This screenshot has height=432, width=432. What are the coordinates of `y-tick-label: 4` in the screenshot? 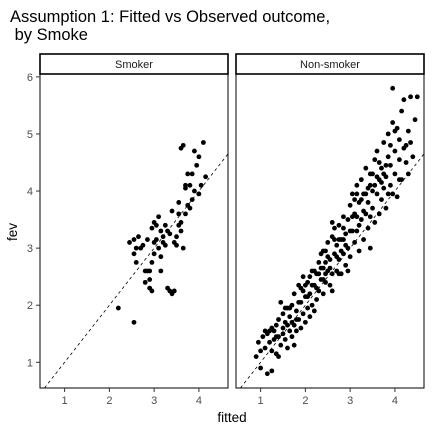 It's located at (30, 192).